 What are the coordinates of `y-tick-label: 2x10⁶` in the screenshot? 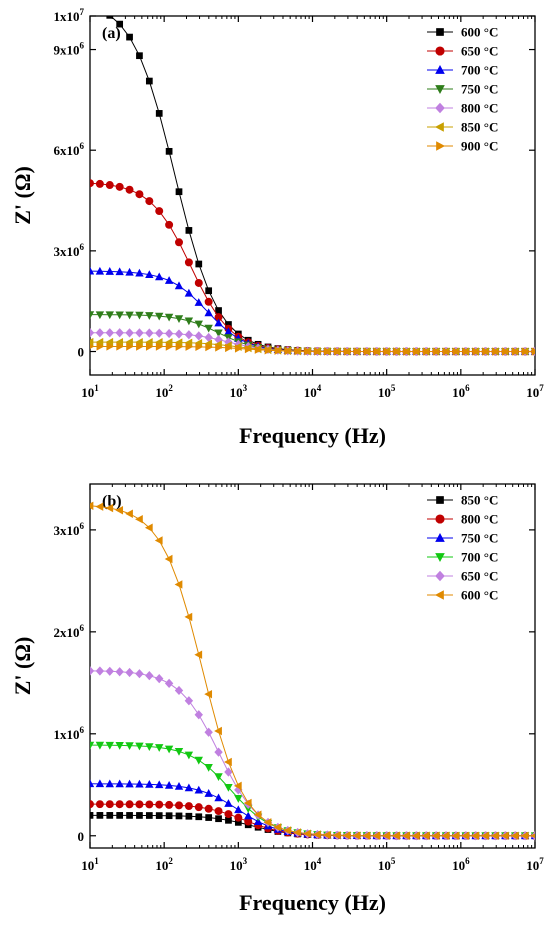 It's located at (69, 631).